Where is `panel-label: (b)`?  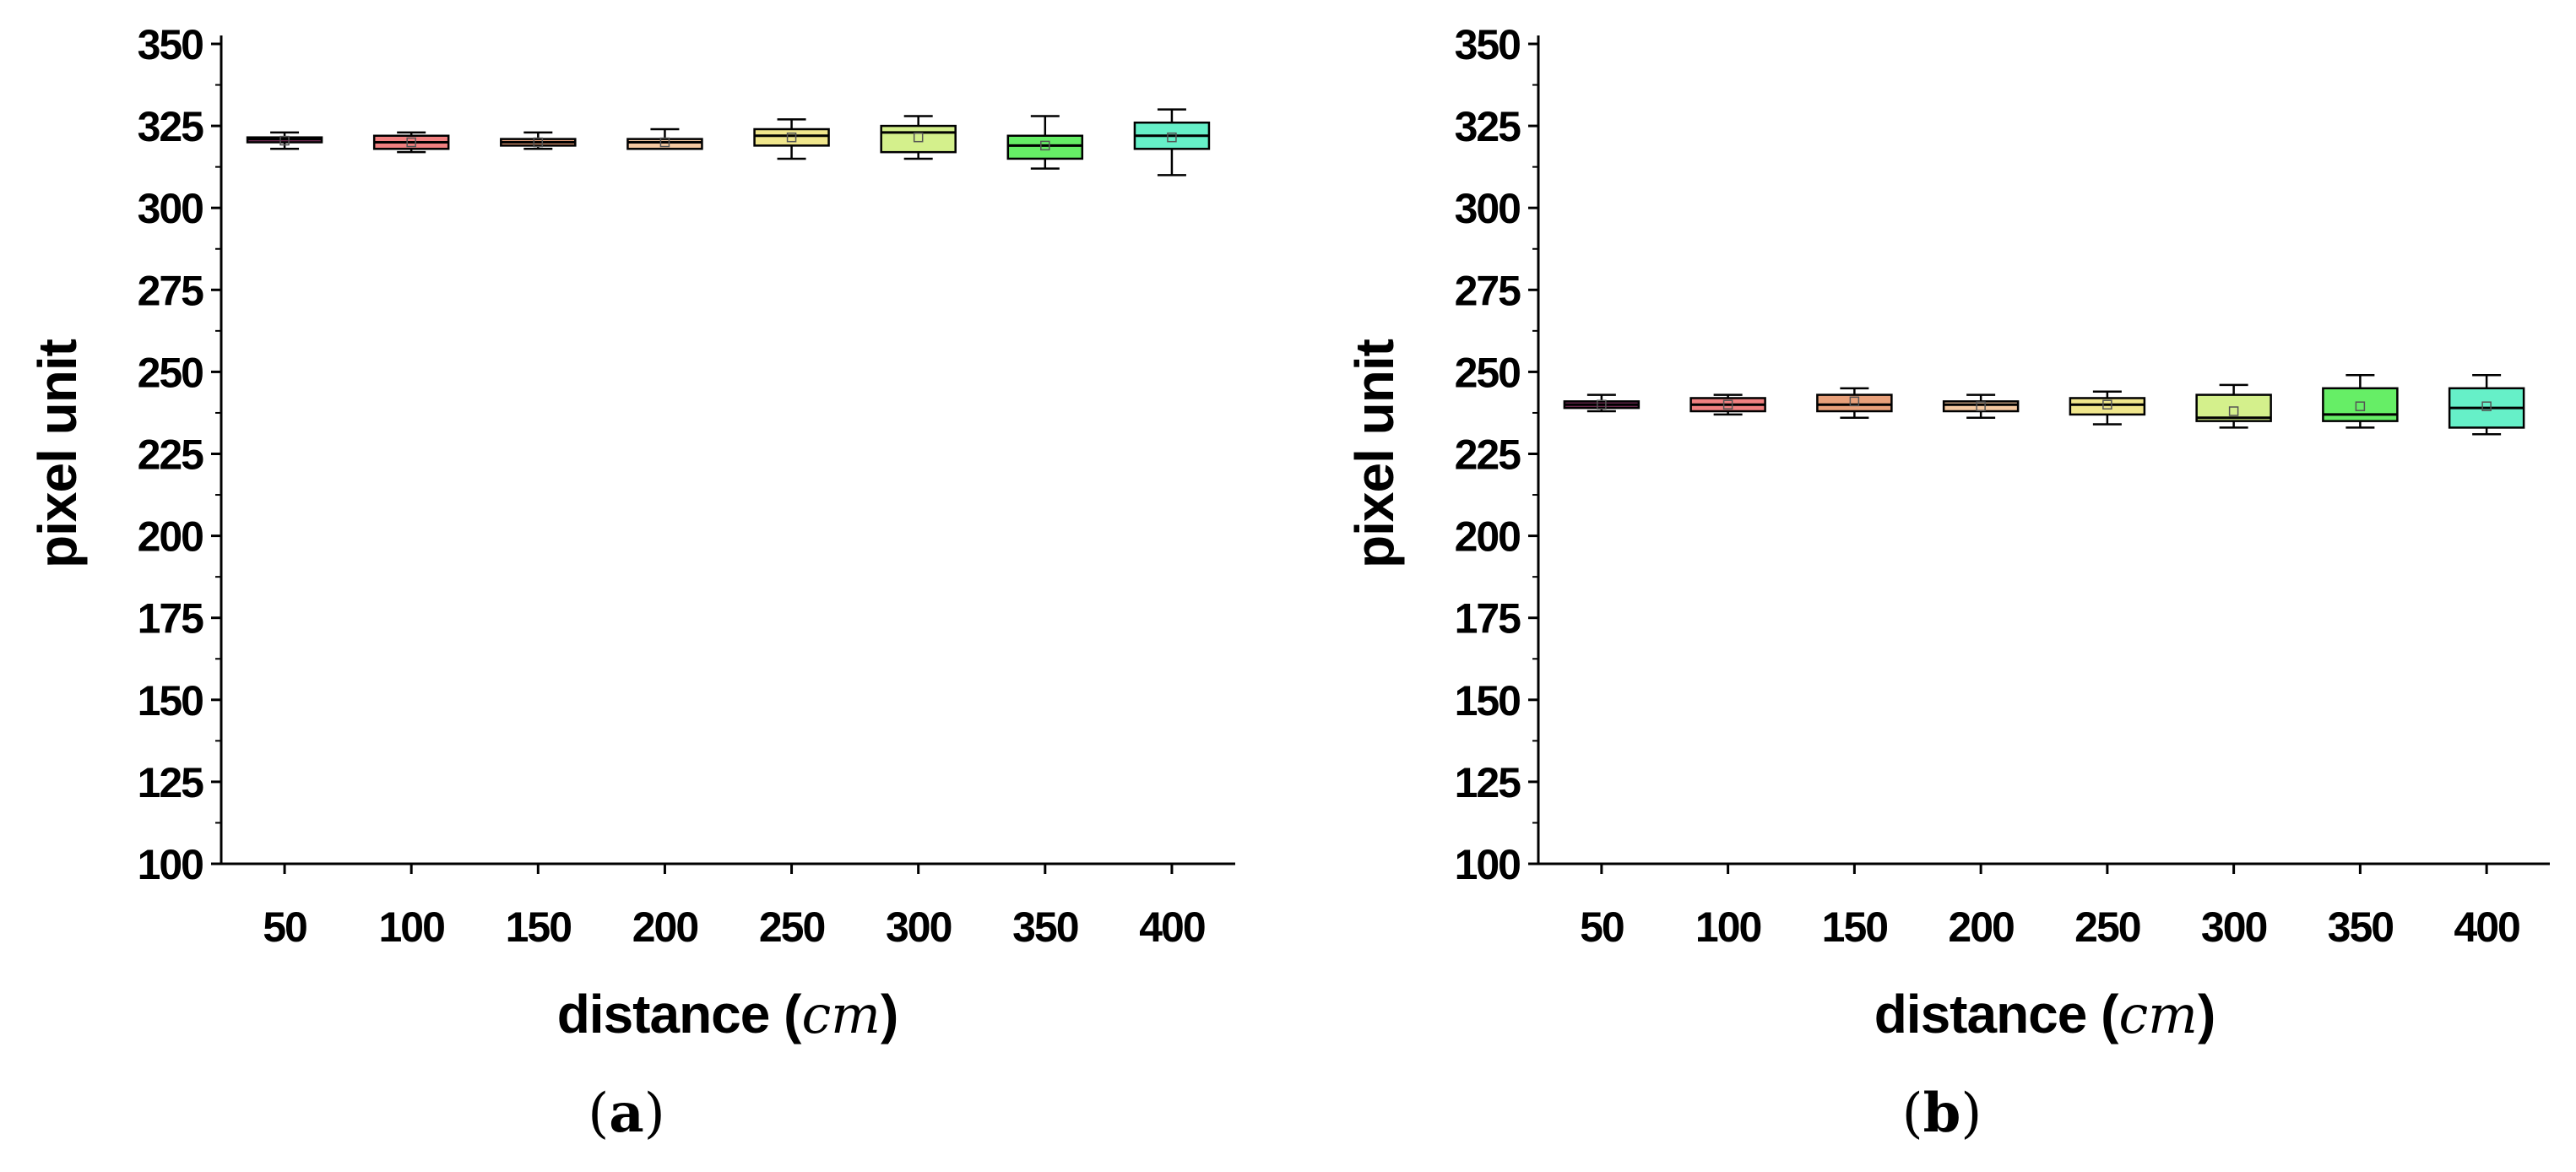
panel-label: (b) is located at coordinates (1942, 1114).